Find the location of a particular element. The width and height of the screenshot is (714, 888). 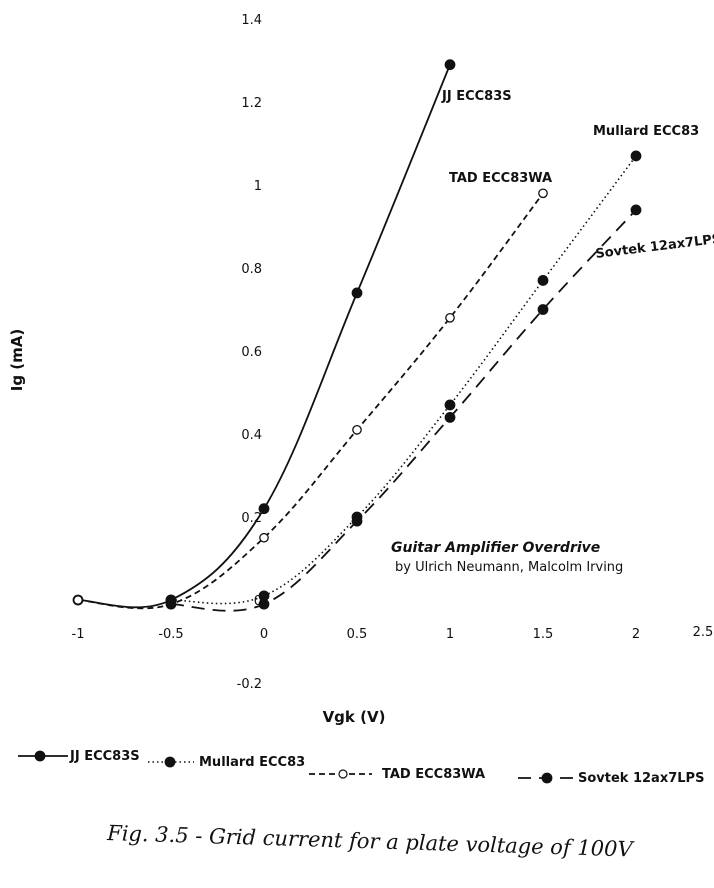

series-label: Mullard ECC83 is located at coordinates (646, 131).